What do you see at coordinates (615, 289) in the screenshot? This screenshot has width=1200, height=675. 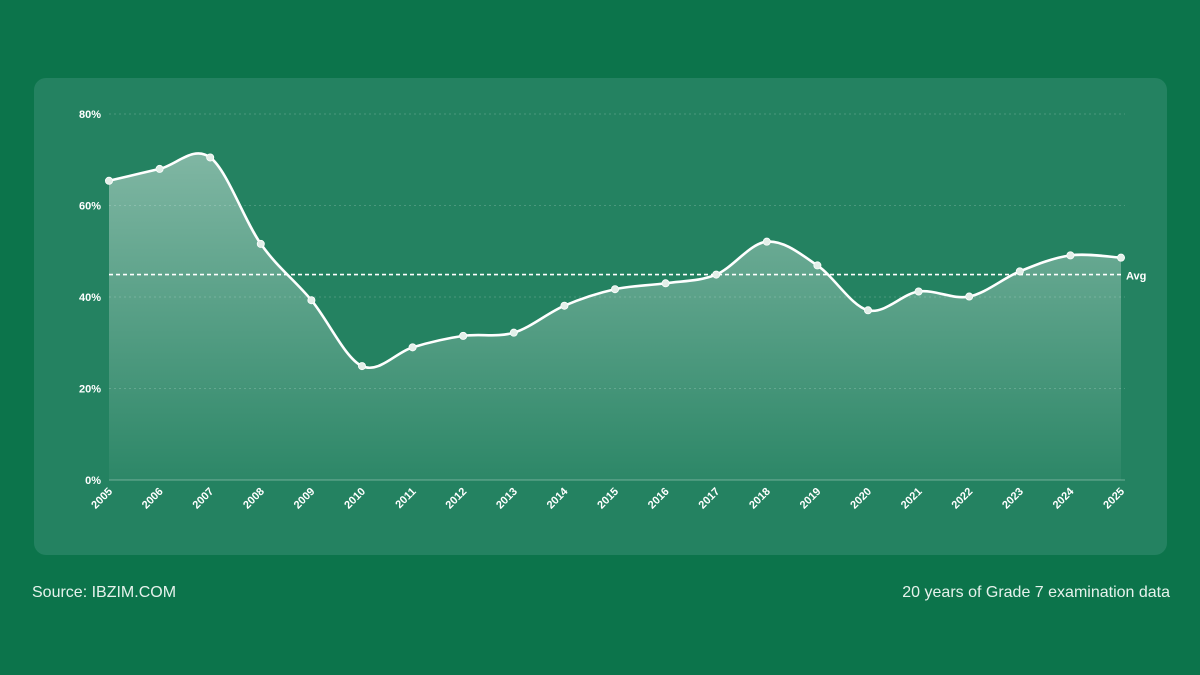 I see `data-point-2015` at bounding box center [615, 289].